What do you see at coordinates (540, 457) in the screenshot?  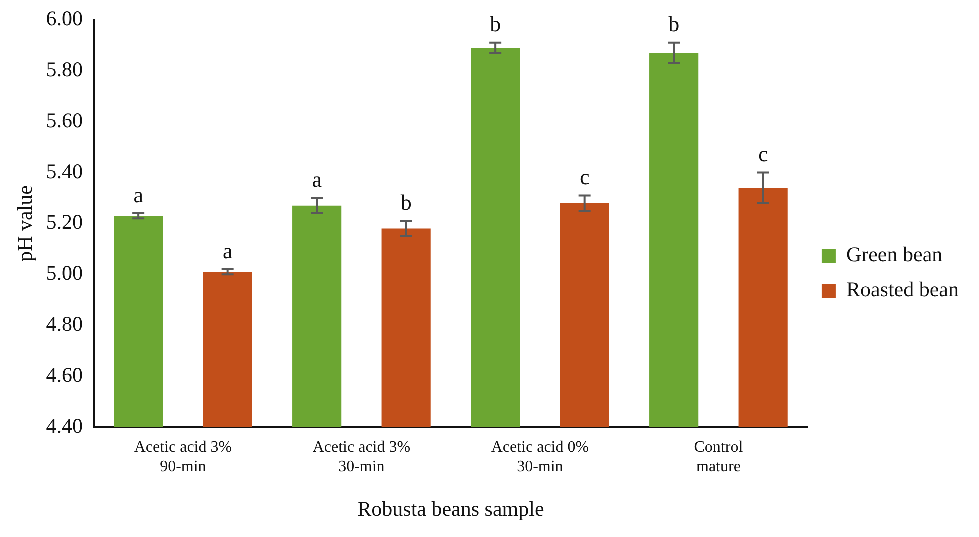 I see `x-tick-label: Acetic acid 0% 30-min` at bounding box center [540, 457].